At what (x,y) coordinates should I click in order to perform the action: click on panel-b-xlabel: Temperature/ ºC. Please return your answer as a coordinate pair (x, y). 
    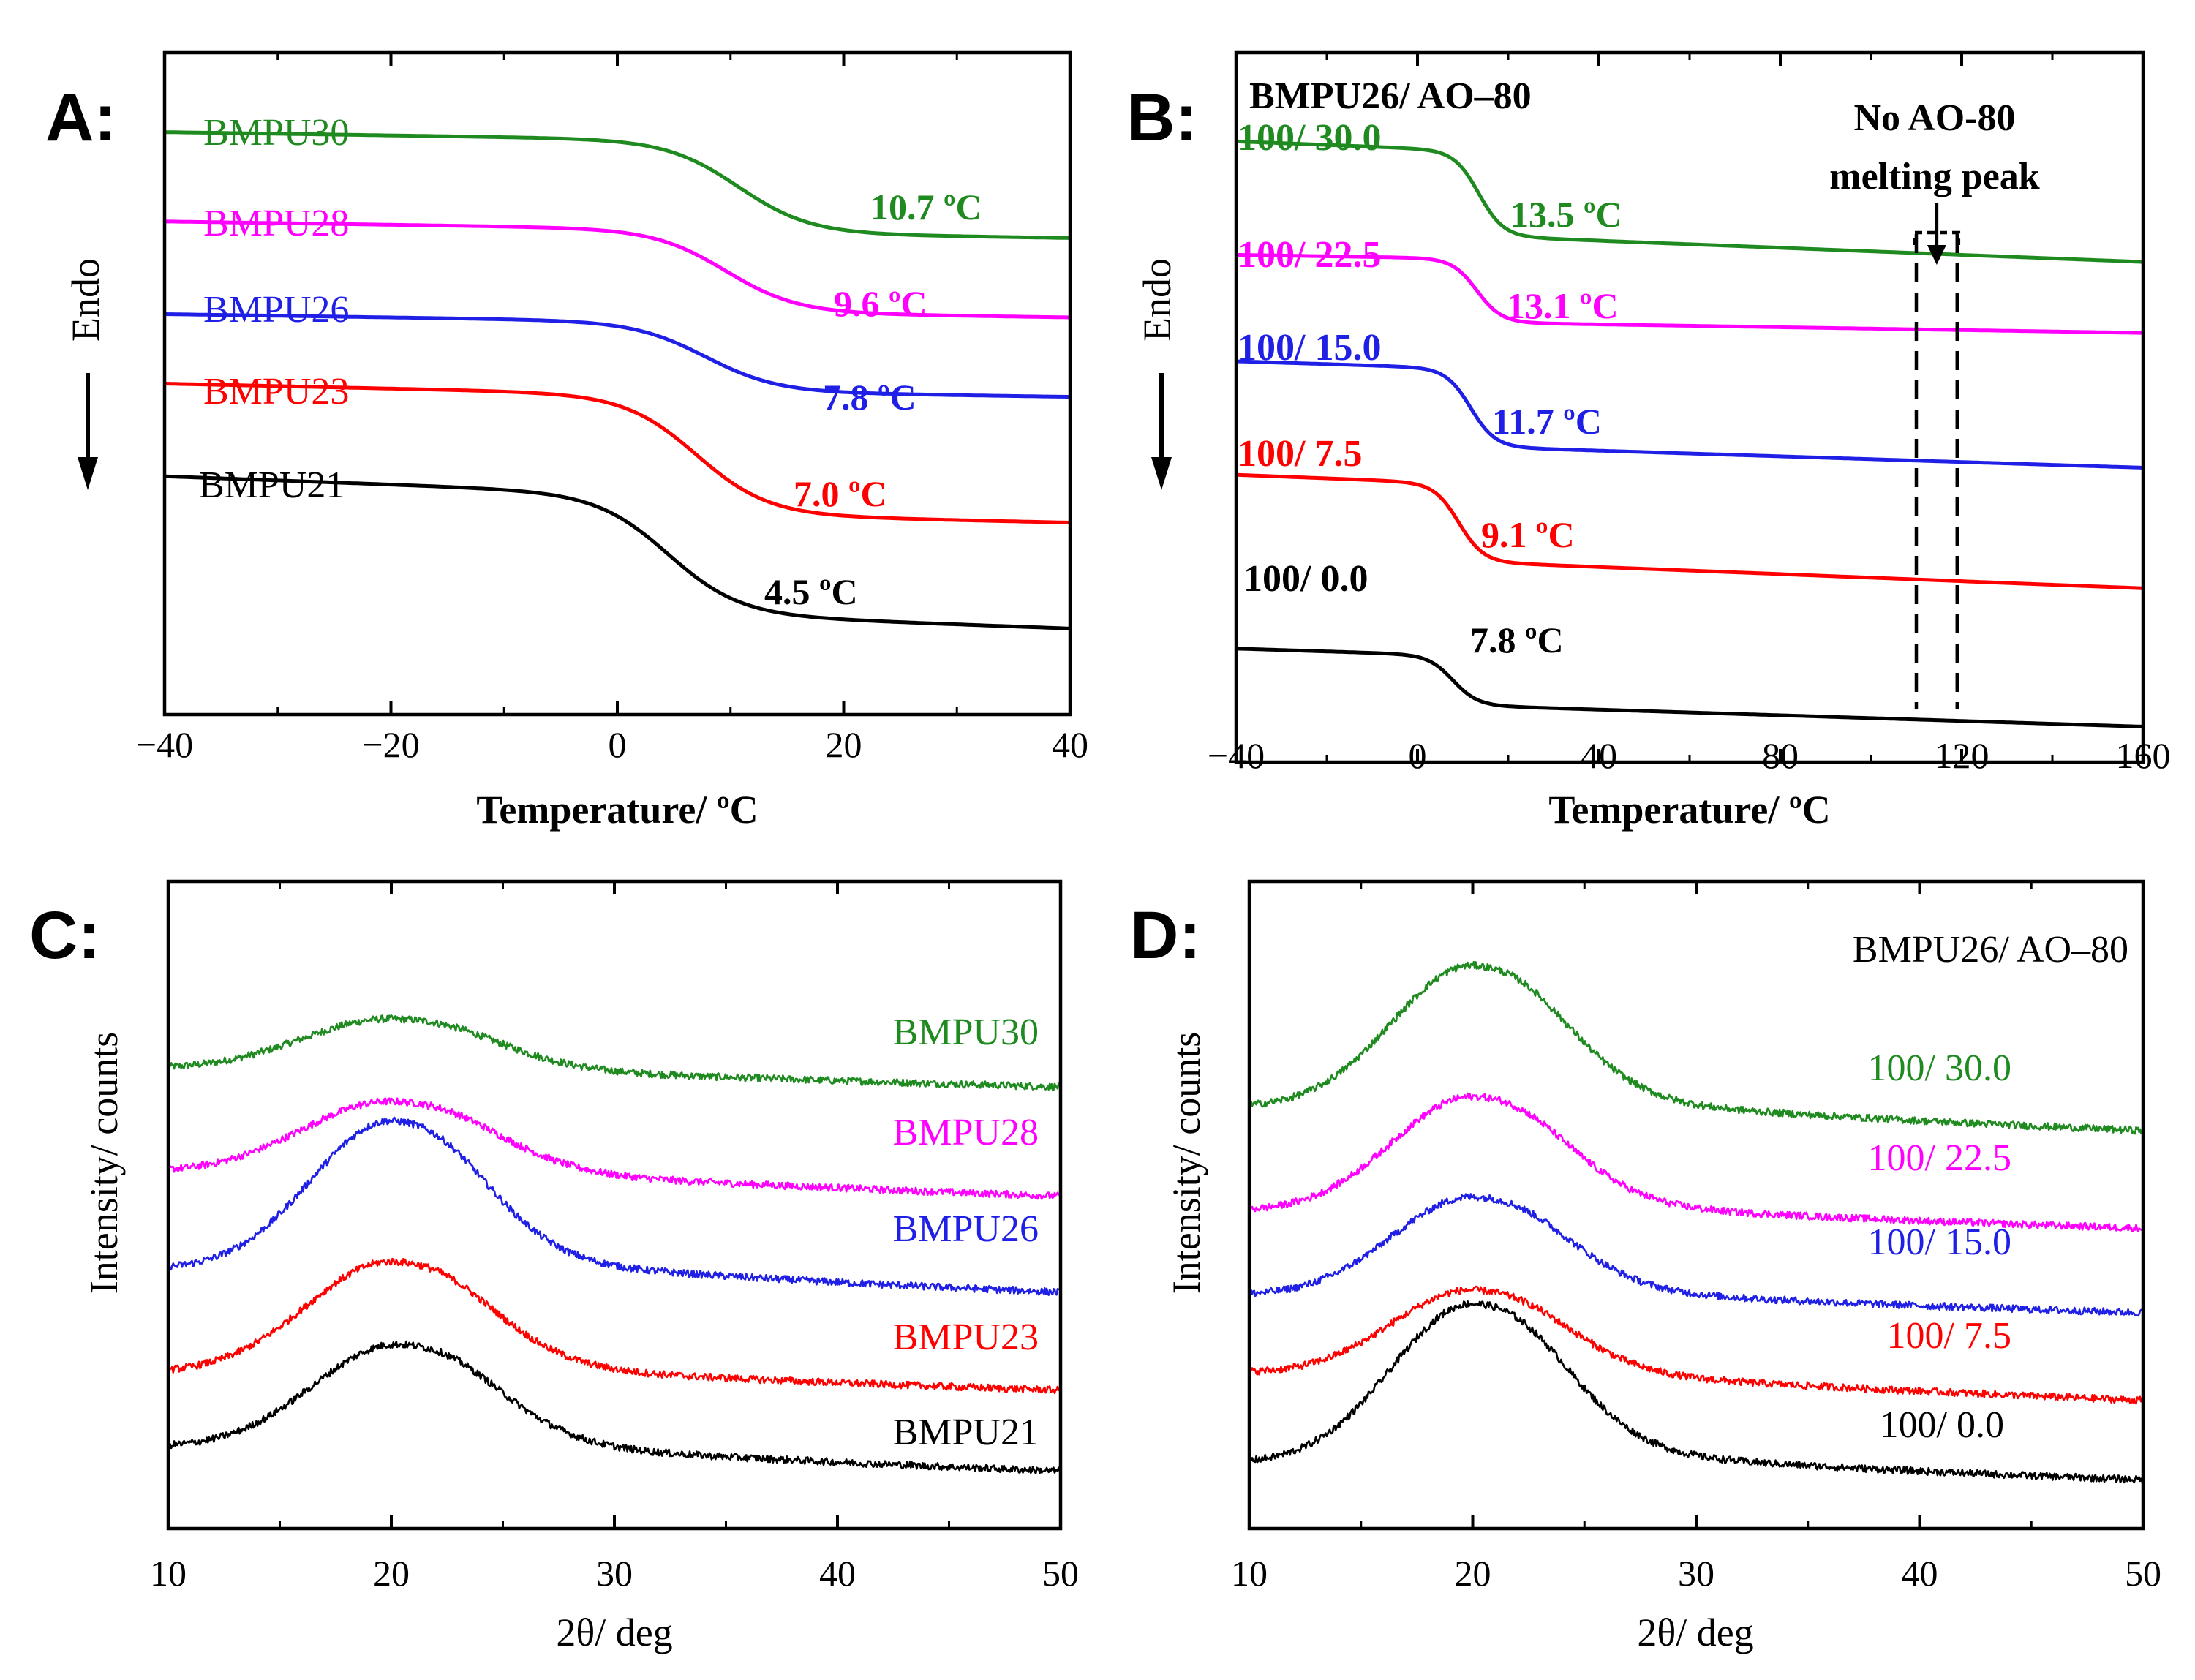
    Looking at the image, I should click on (1689, 810).